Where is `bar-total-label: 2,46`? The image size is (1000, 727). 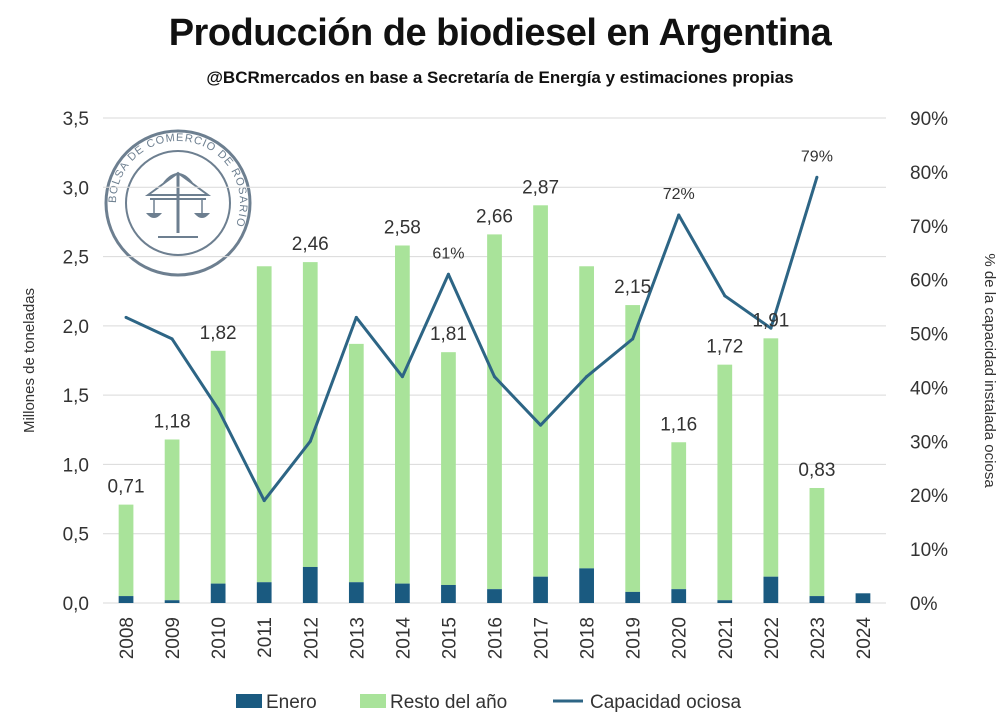
bar-total-label: 2,46 is located at coordinates (310, 244).